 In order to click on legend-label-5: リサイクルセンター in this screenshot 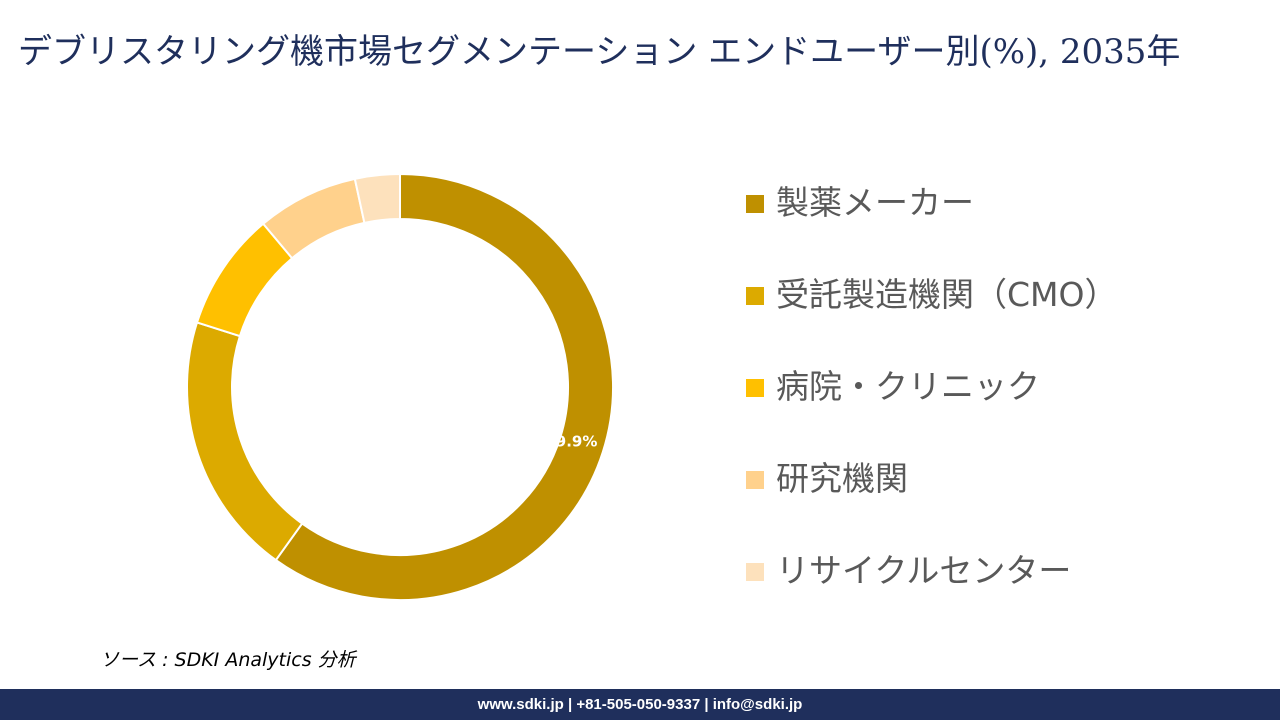, I will do `click(924, 570)`.